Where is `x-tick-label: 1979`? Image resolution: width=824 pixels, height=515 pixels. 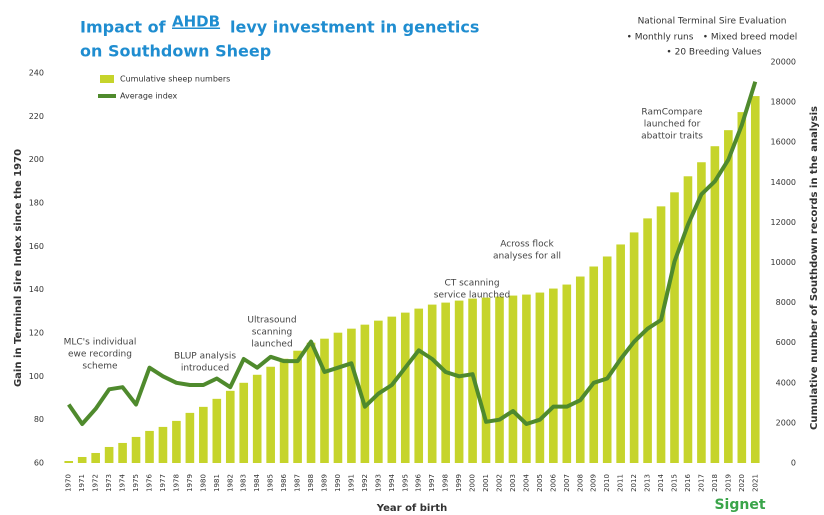 x-tick-label: 1979 is located at coordinates (190, 483).